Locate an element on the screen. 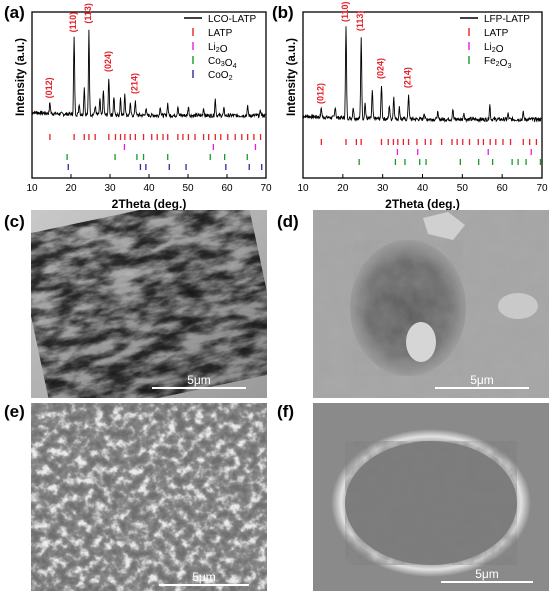 The image size is (550, 593). legend-label: CoO2 is located at coordinates (220, 76).